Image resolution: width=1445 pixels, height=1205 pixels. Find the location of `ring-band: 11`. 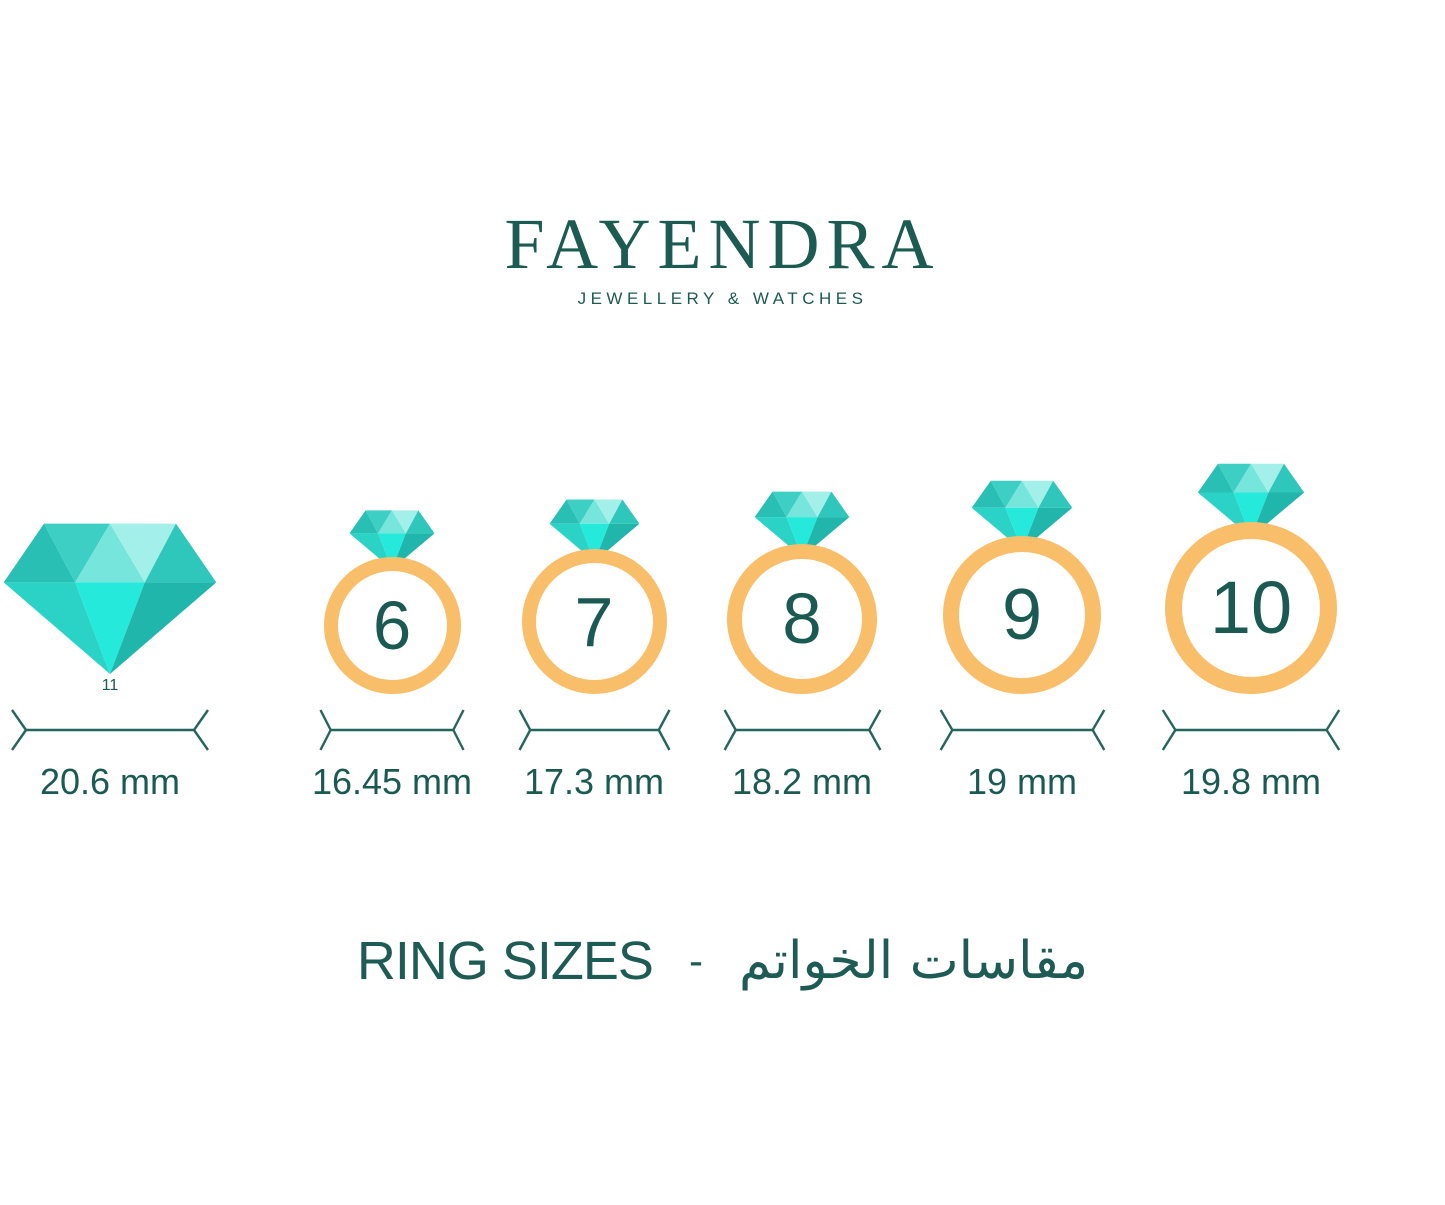

ring-band: 11 is located at coordinates (110, 685).